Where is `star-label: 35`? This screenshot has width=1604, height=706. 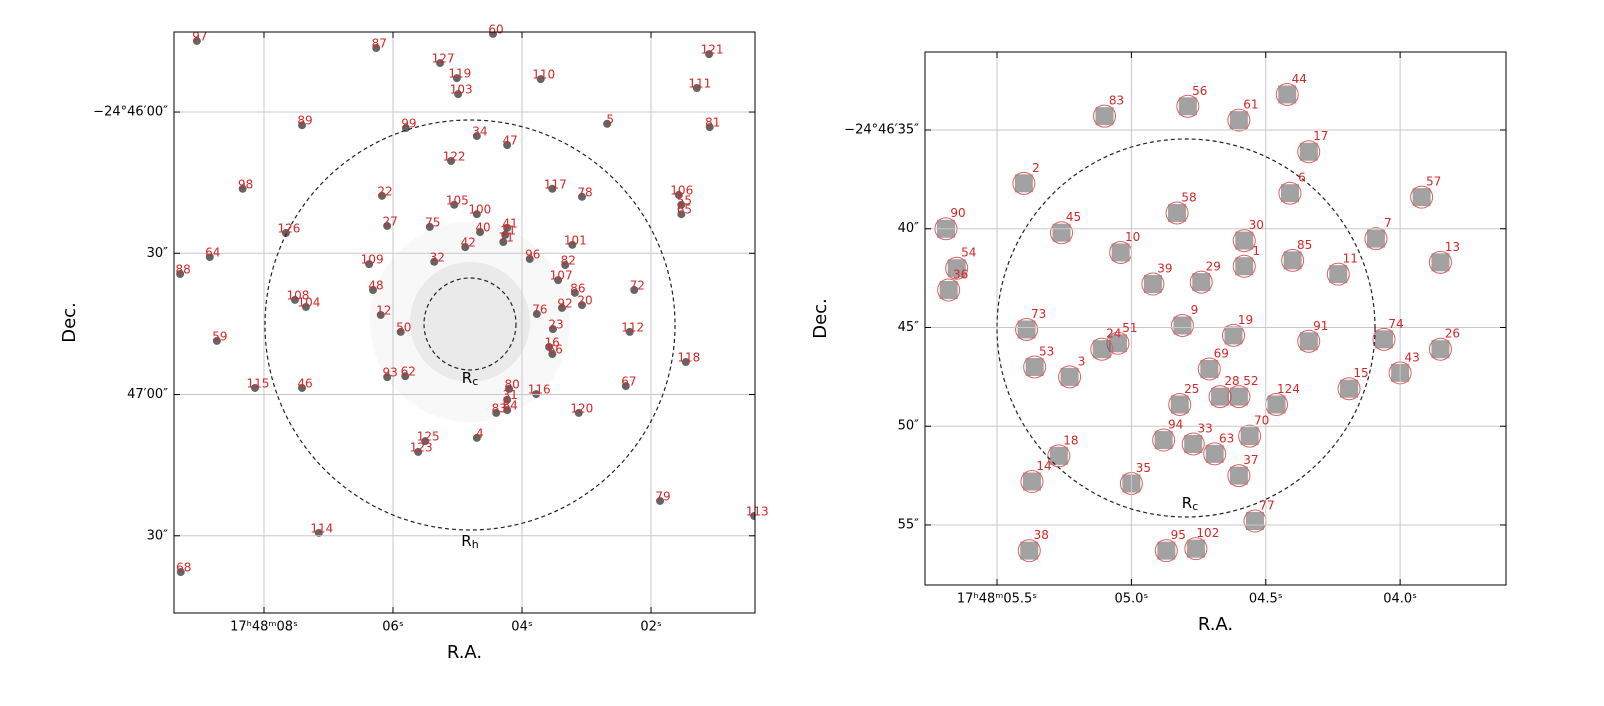
star-label: 35 is located at coordinates (1143, 468).